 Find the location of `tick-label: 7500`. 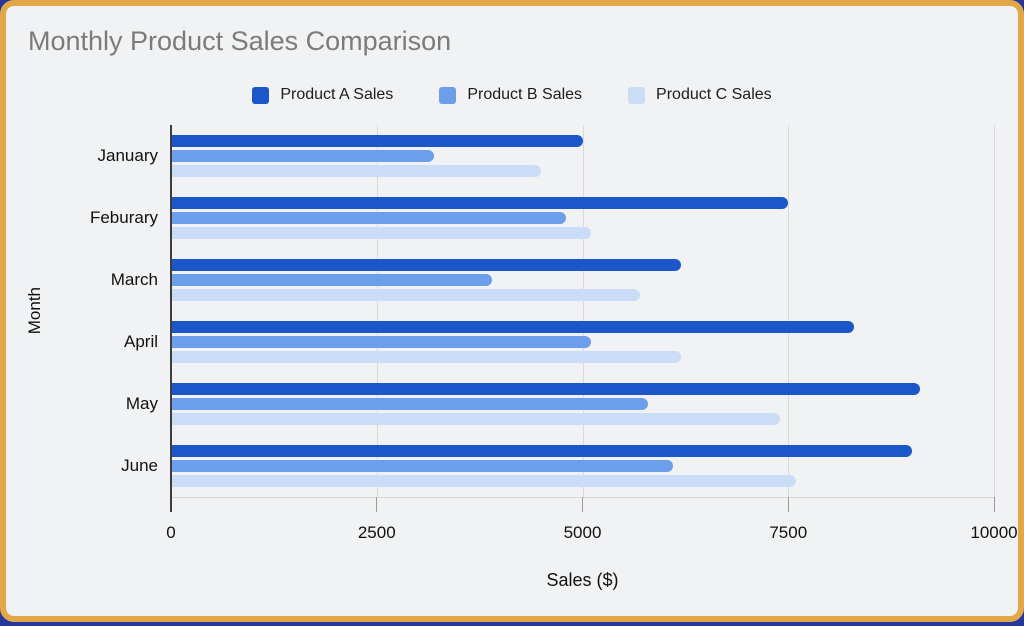

tick-label: 7500 is located at coordinates (788, 532).